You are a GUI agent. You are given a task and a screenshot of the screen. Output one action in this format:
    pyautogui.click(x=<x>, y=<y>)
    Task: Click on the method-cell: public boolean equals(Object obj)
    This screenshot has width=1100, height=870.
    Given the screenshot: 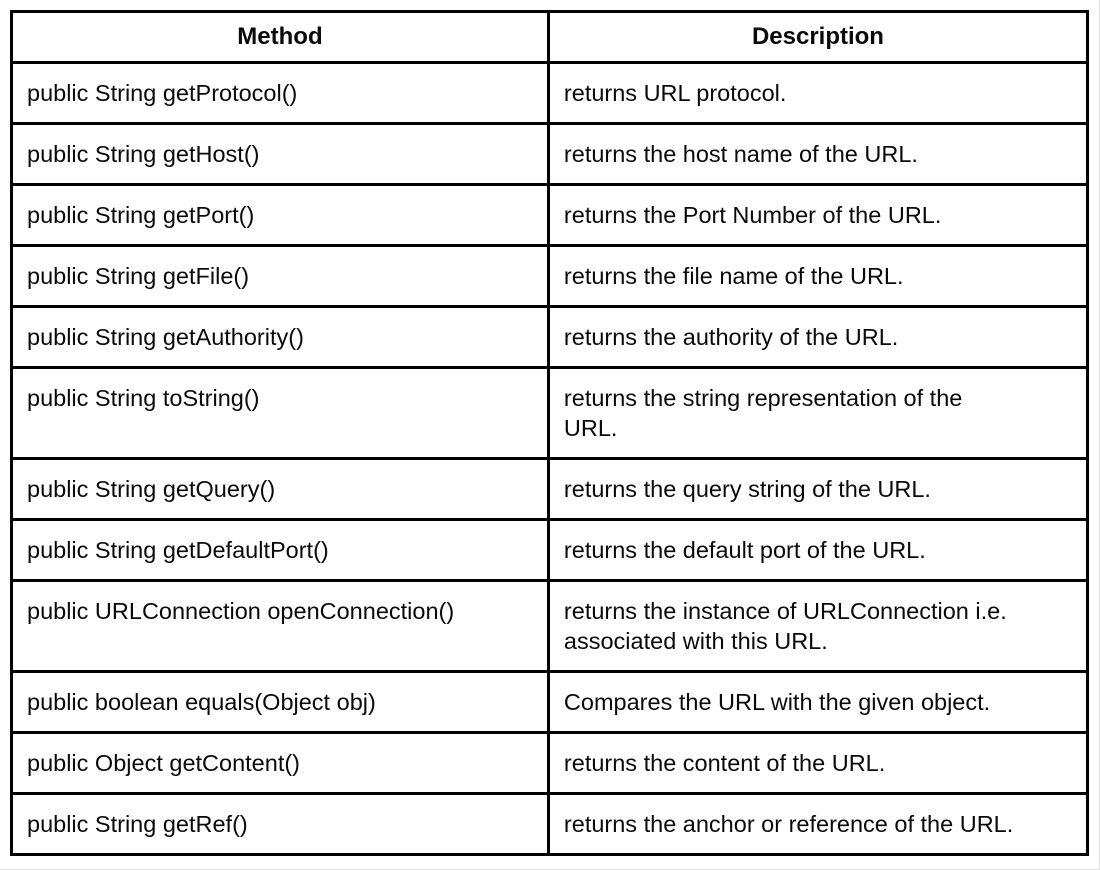 What is the action you would take?
    pyautogui.click(x=280, y=702)
    